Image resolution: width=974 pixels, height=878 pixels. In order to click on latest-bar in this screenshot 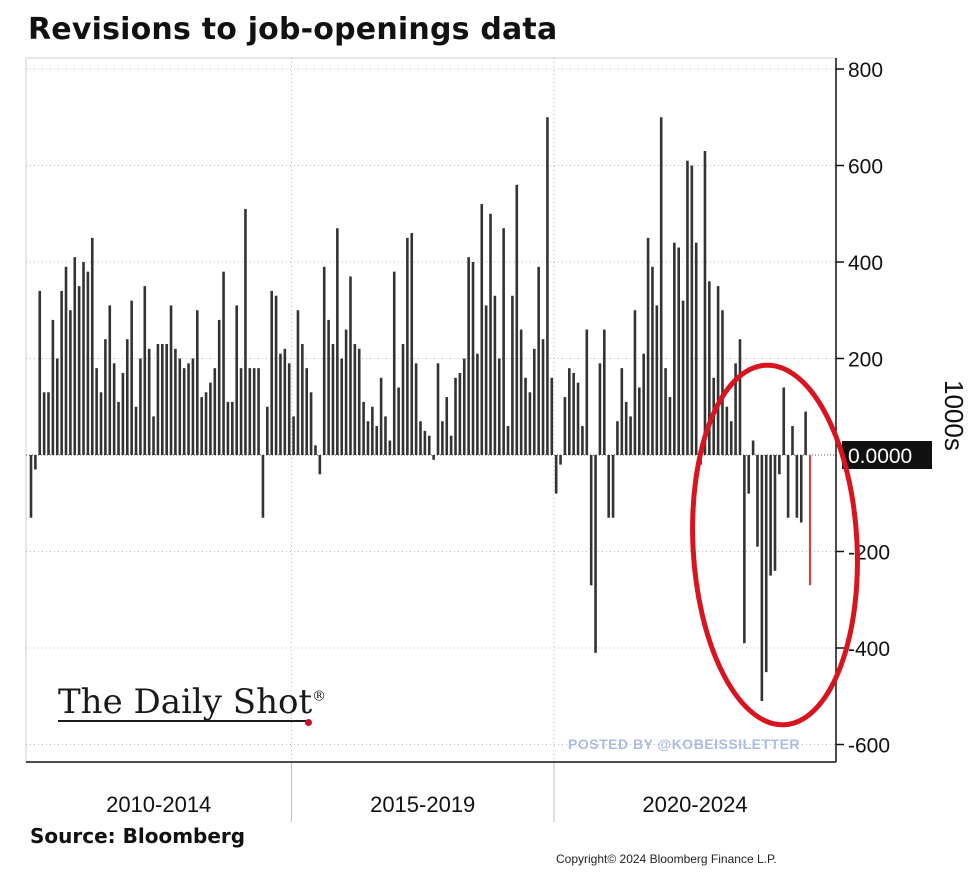, I will do `click(810, 520)`.